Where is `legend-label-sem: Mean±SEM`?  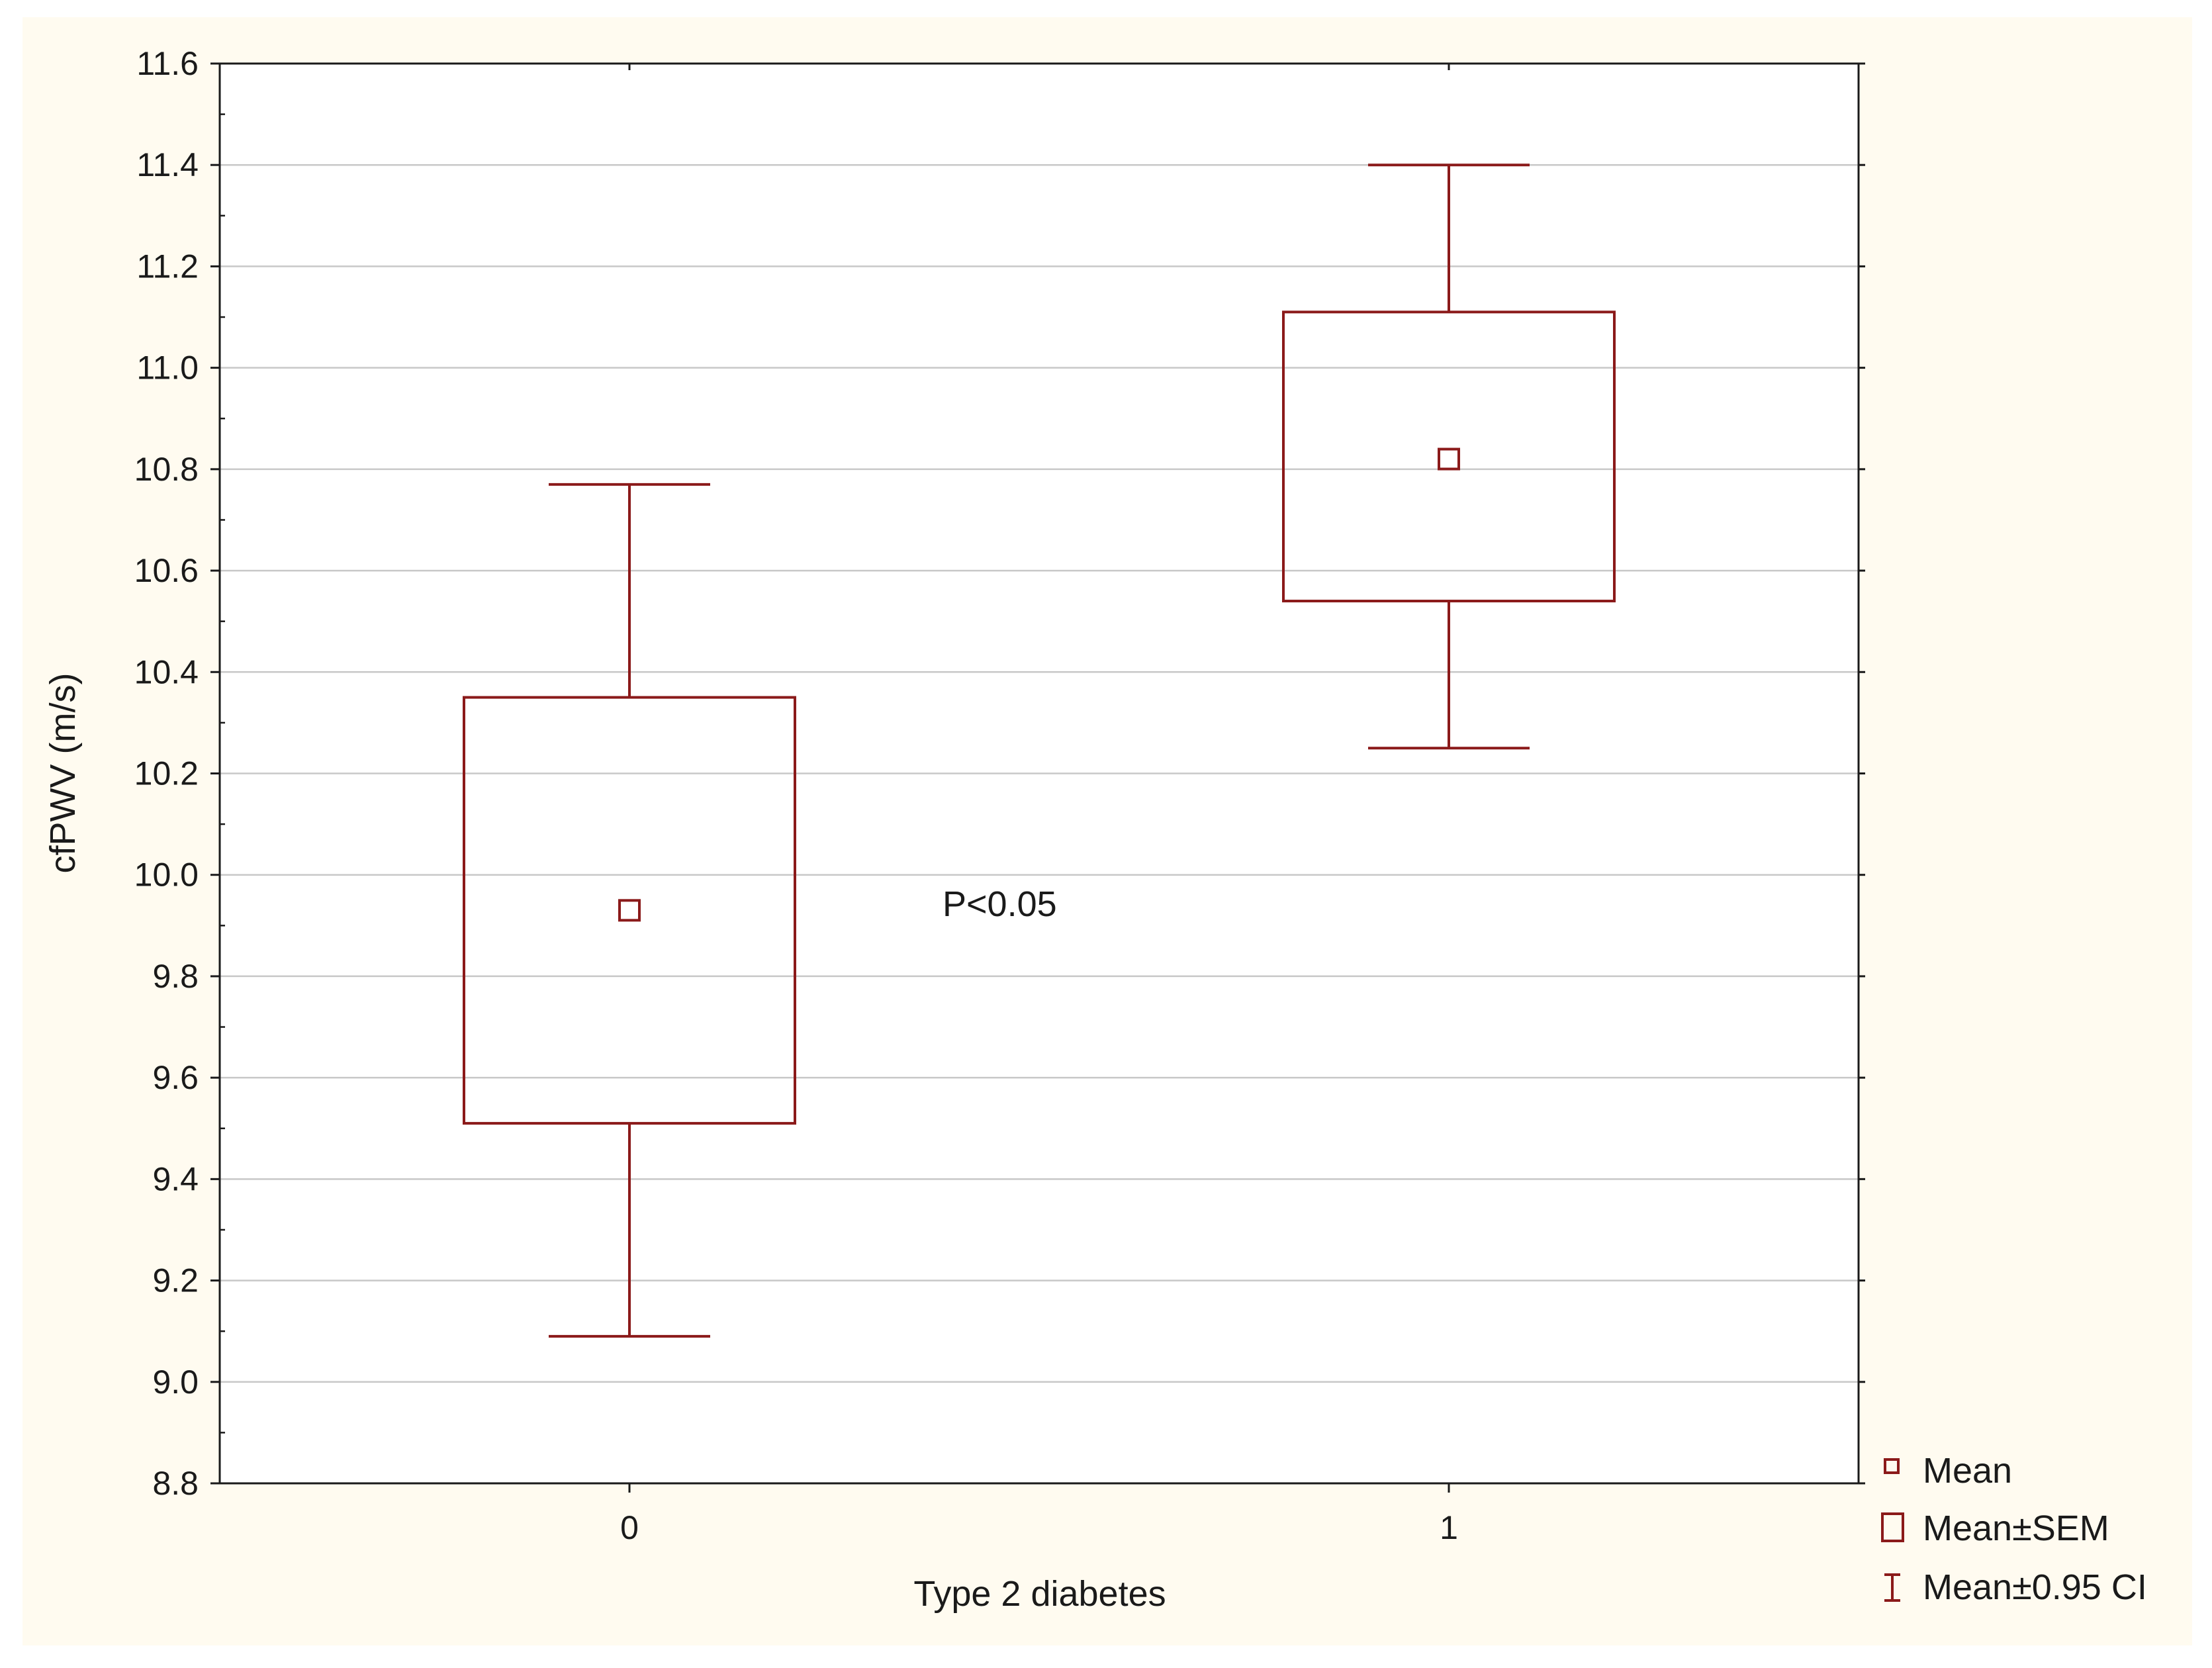 legend-label-sem: Mean±SEM is located at coordinates (2016, 1528).